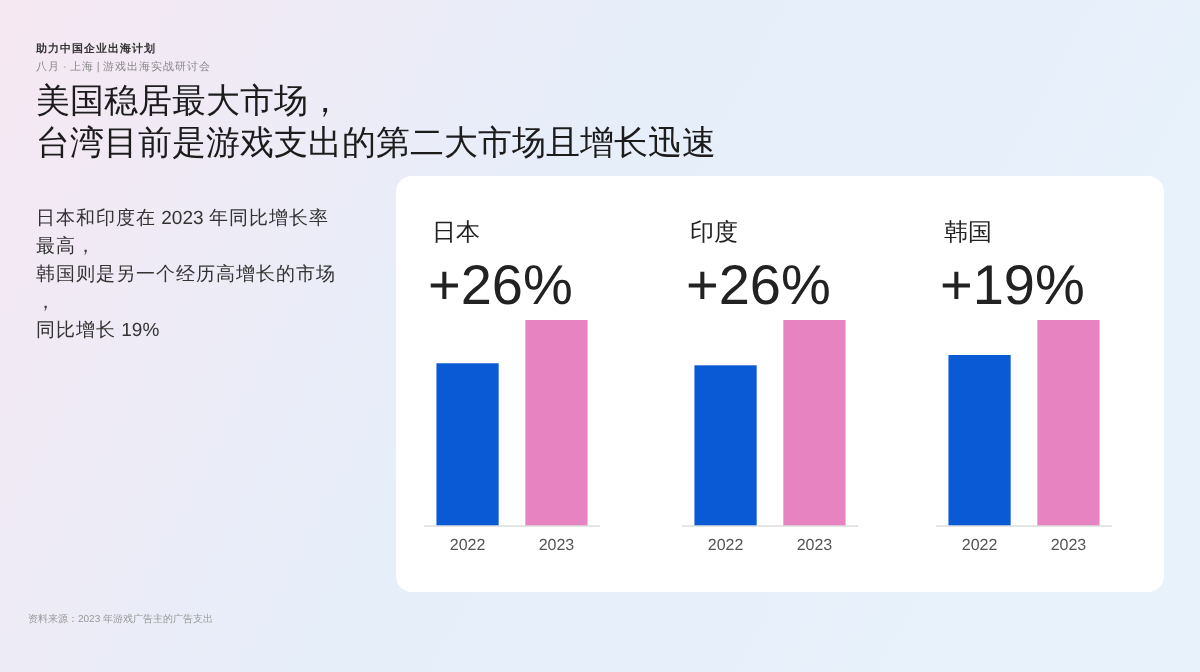 Image resolution: width=1200 pixels, height=672 pixels. What do you see at coordinates (376, 122) in the screenshot?
I see `text: 美国稳居最大市场，台湾目前是游戏支出的第二大市场且增长迅速` at bounding box center [376, 122].